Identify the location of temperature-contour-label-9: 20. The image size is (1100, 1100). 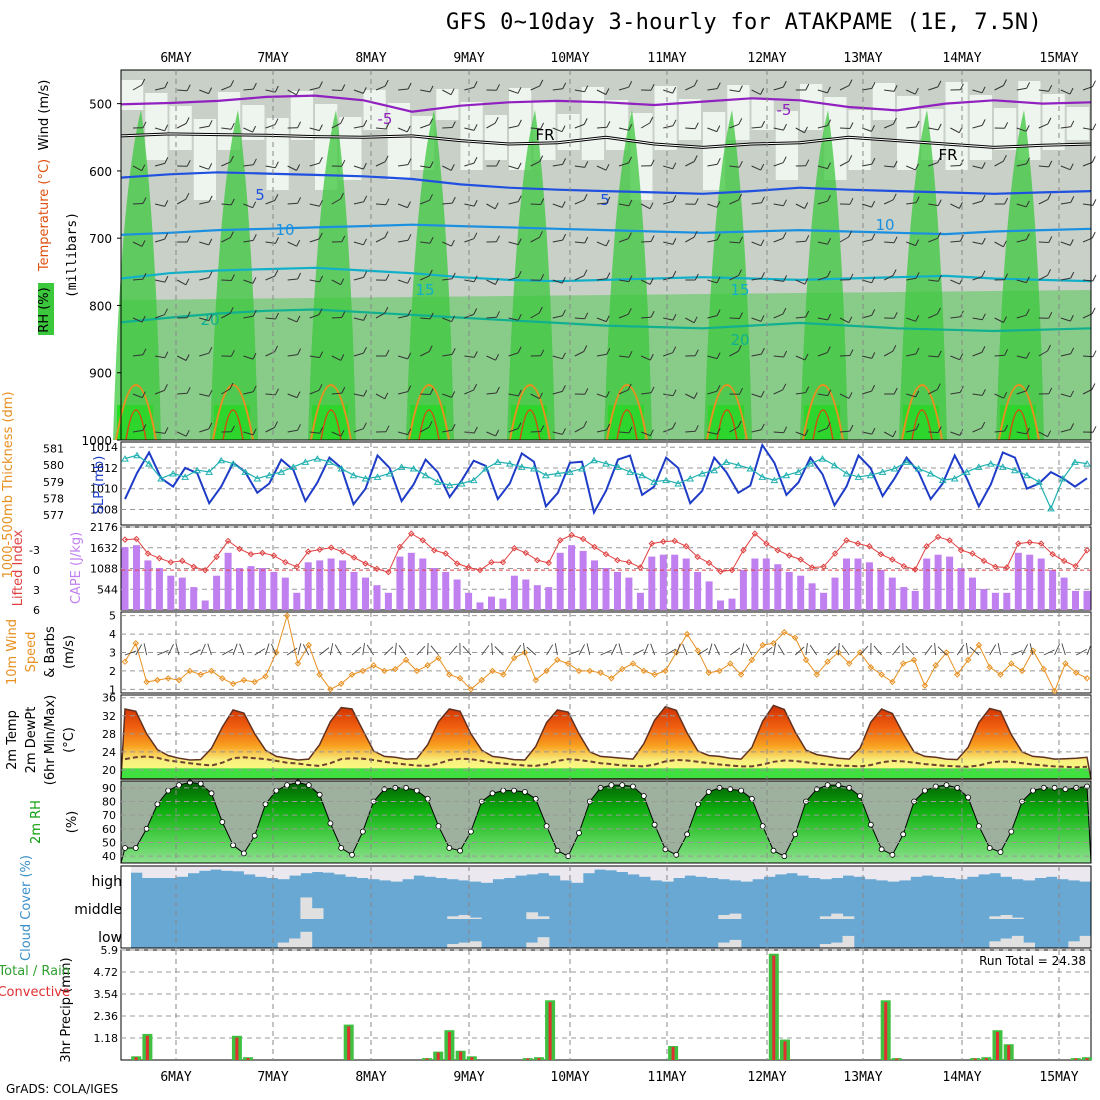
(739, 340).